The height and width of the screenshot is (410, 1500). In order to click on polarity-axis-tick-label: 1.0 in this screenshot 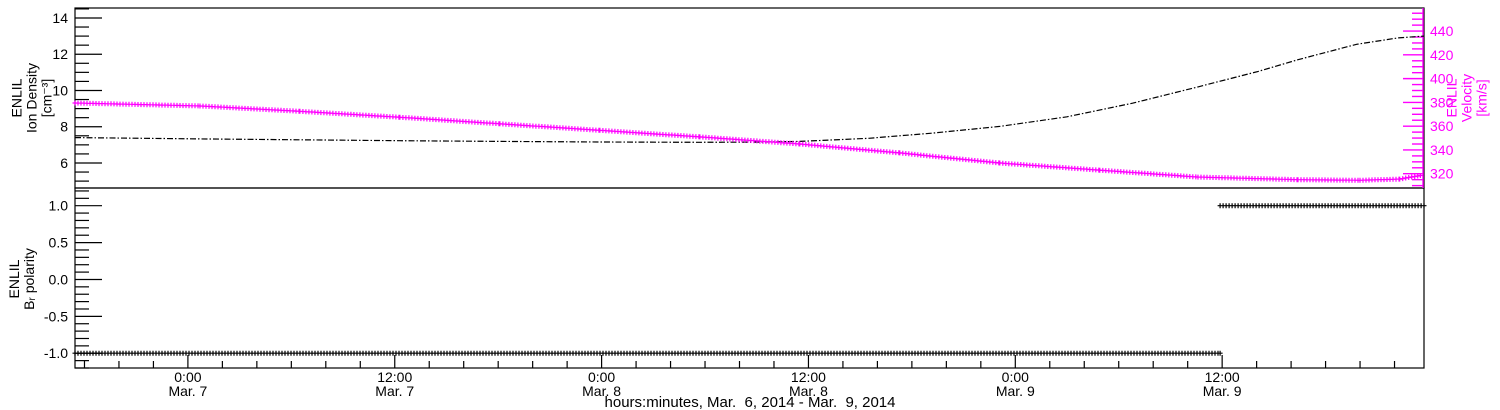, I will do `click(59, 206)`.